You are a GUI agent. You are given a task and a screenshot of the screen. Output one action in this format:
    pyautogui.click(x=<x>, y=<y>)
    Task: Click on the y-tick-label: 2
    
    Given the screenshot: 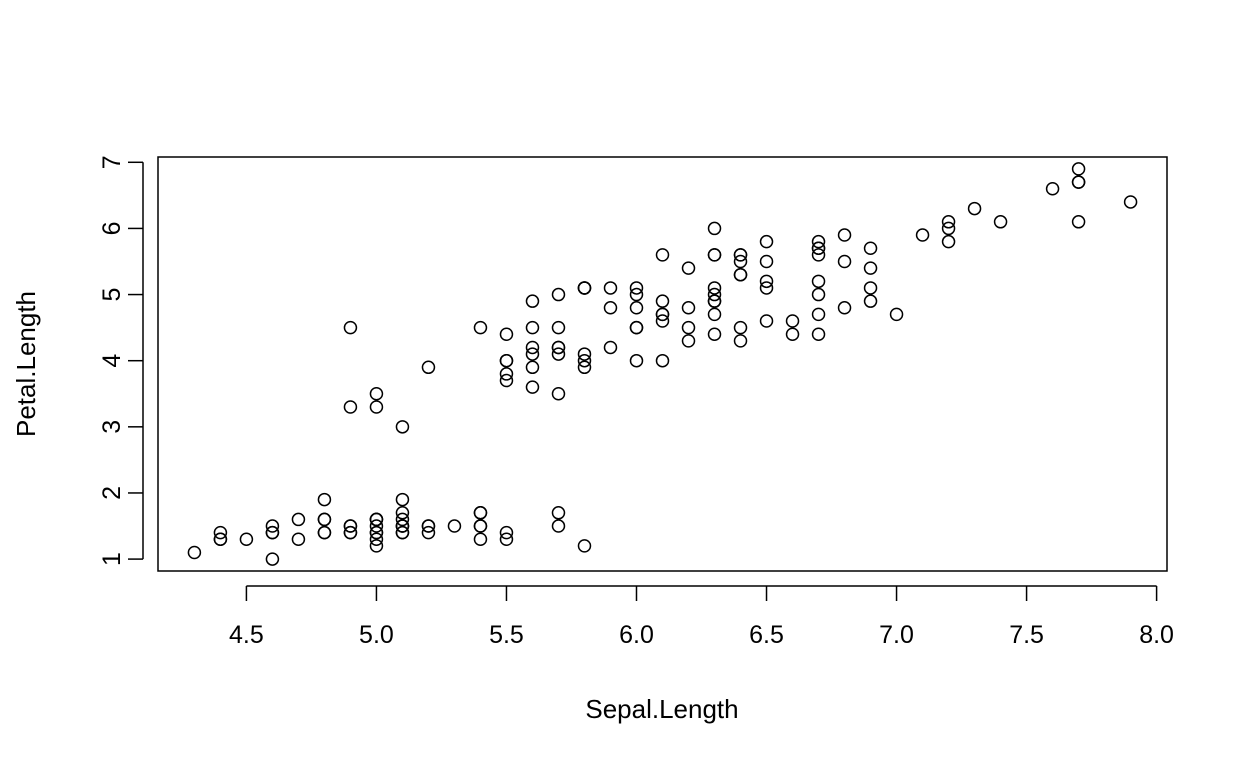 What is the action you would take?
    pyautogui.click(x=112, y=493)
    